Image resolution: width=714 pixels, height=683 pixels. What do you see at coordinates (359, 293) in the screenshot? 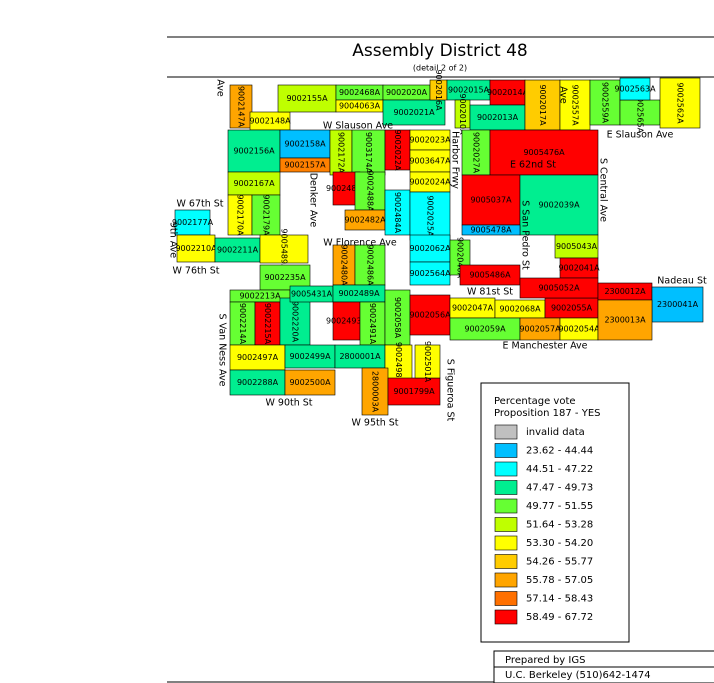
I see `precinct-label: 9002489A` at bounding box center [359, 293].